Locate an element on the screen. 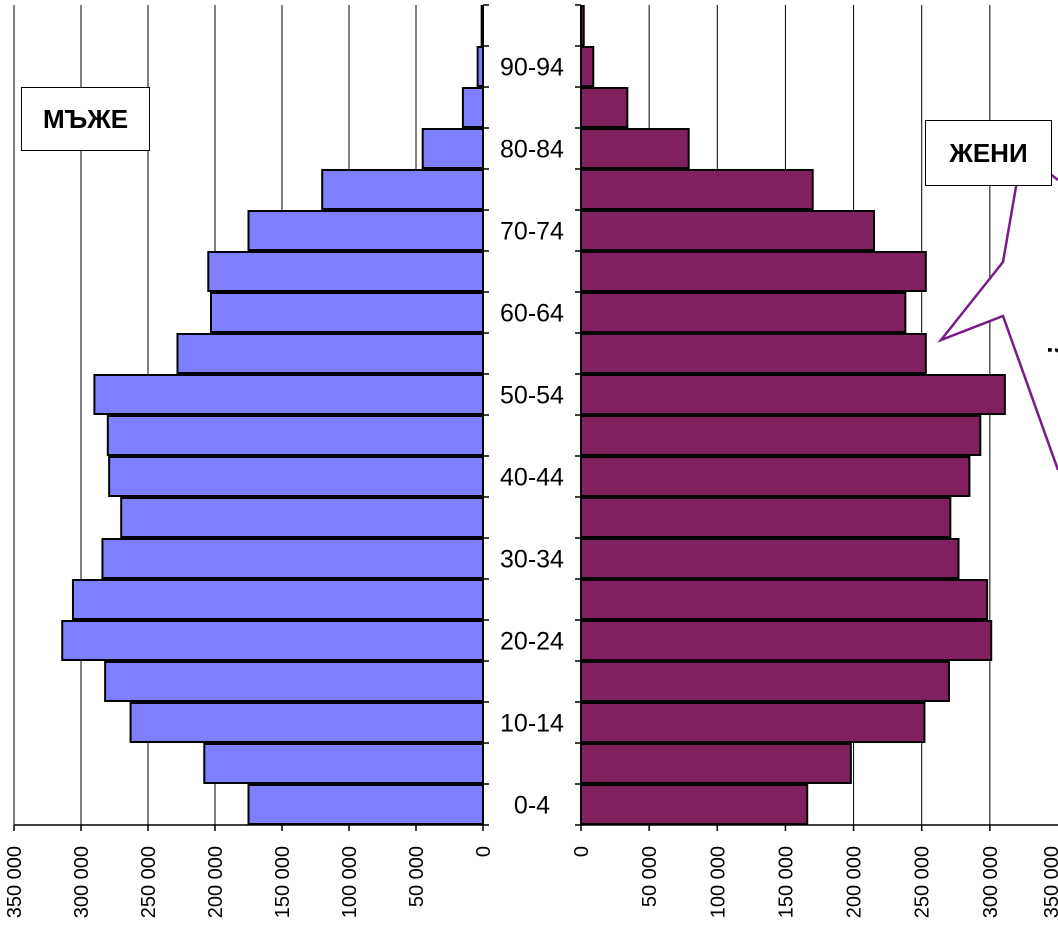 The image size is (1058, 952). age-label: 0-4 is located at coordinates (532, 806).